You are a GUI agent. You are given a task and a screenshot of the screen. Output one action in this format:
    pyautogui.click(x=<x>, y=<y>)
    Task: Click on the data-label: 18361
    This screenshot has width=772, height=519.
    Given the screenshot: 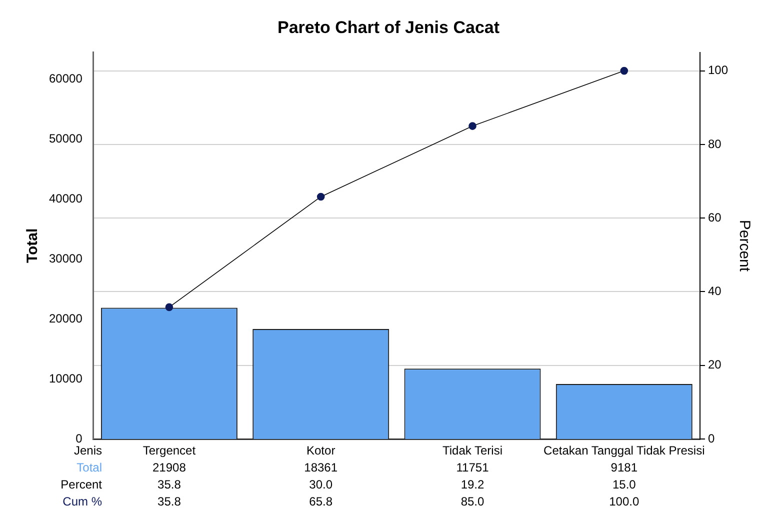 What is the action you would take?
    pyautogui.click(x=321, y=467)
    